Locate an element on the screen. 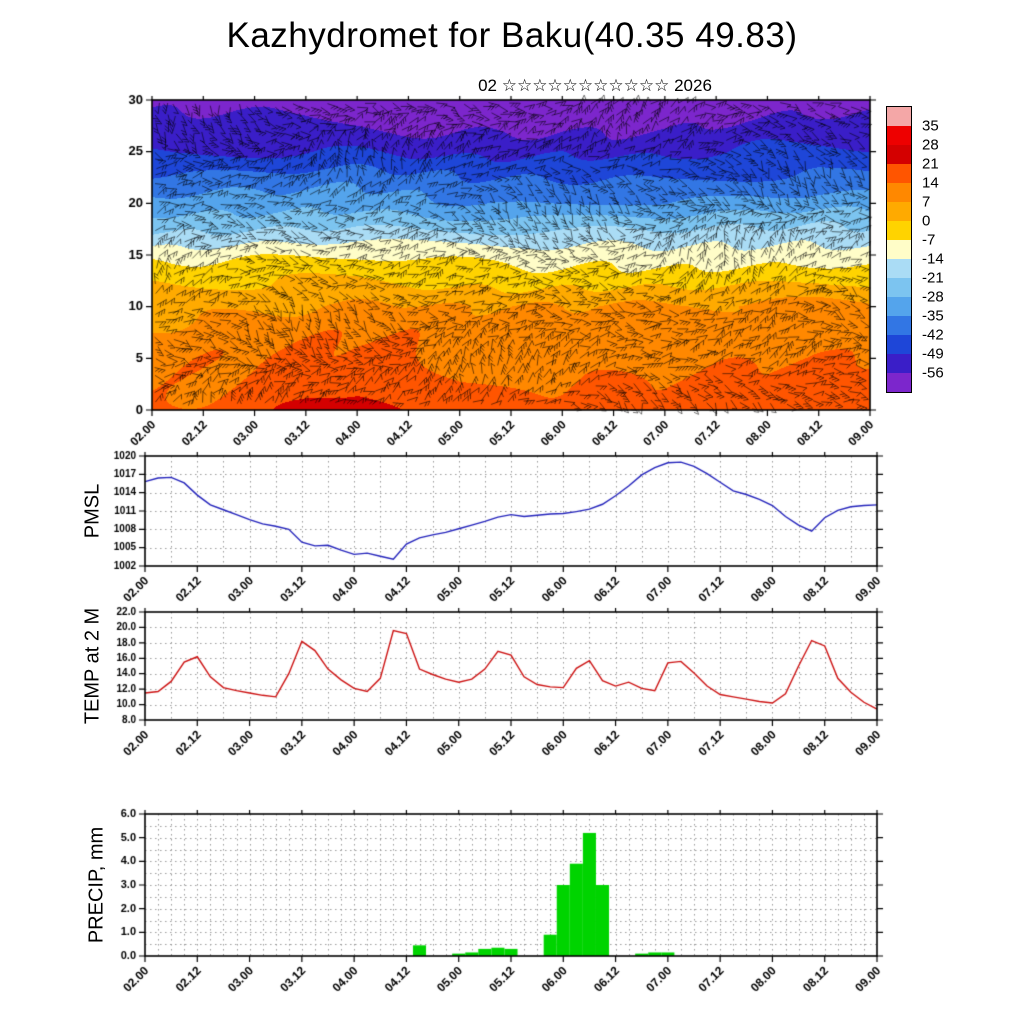  colorbar-label-column: 35 28 21 14 7 0 -7 -14 -21 -28 -35 -42 -49 -56 is located at coordinates (942, 249).